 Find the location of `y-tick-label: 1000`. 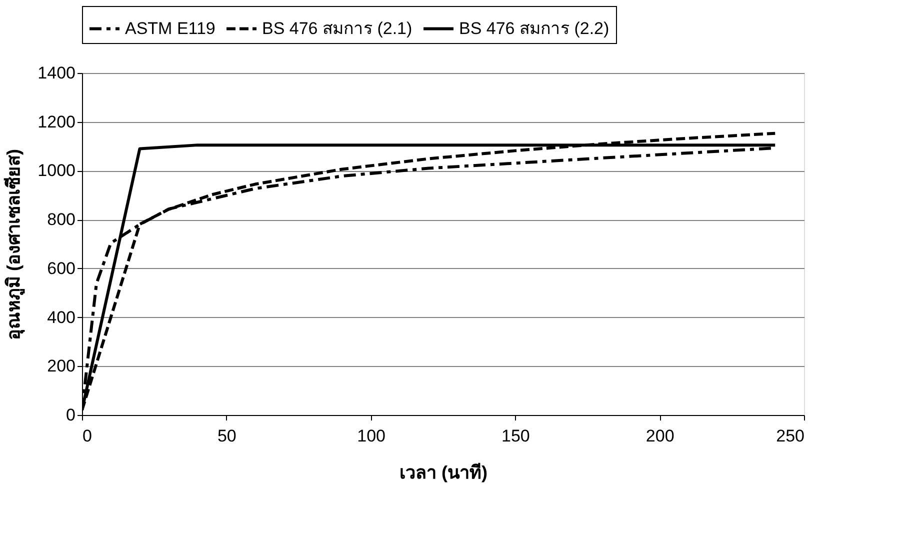

y-tick-label: 1000 is located at coordinates (57, 170).